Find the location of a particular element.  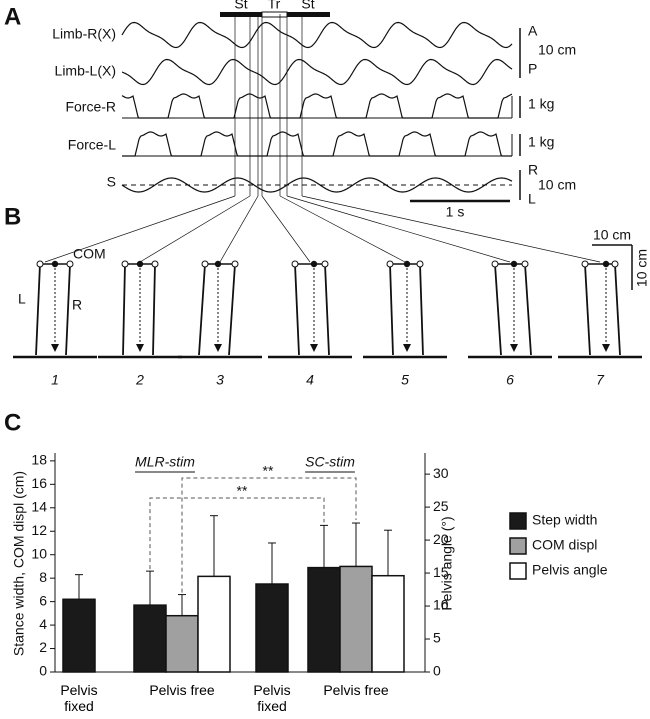

y-tick-label: 0 is located at coordinates (43, 671).